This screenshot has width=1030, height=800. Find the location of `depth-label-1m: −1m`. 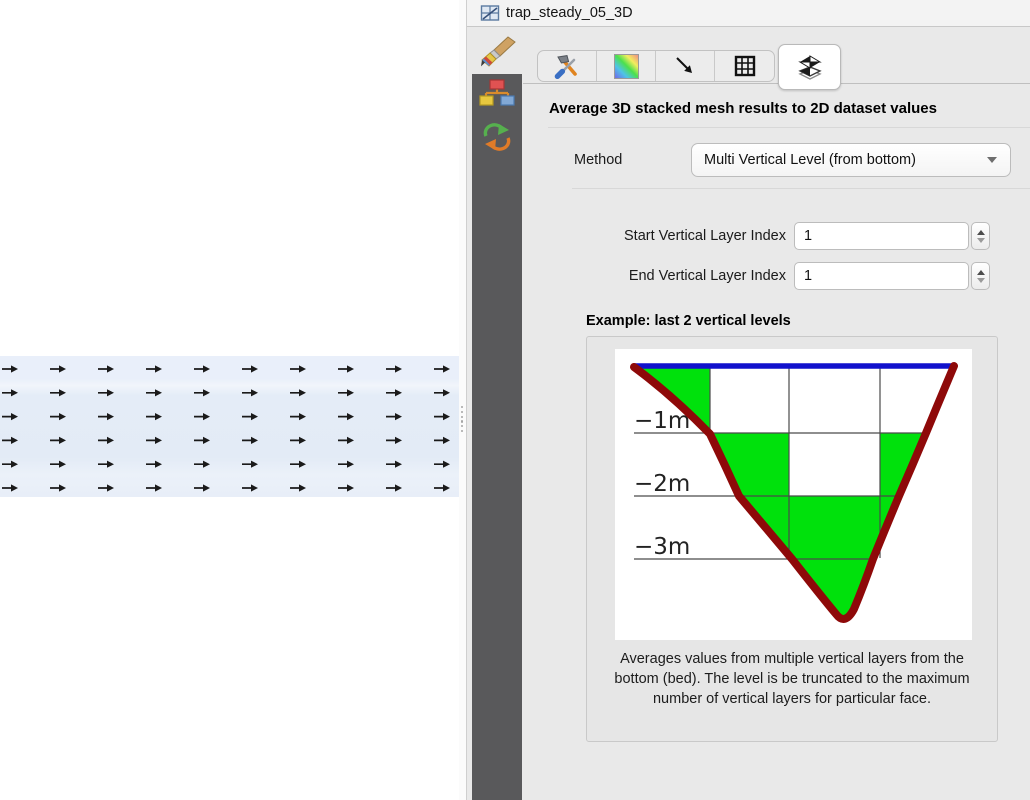

depth-label-1m: −1m is located at coordinates (662, 421).